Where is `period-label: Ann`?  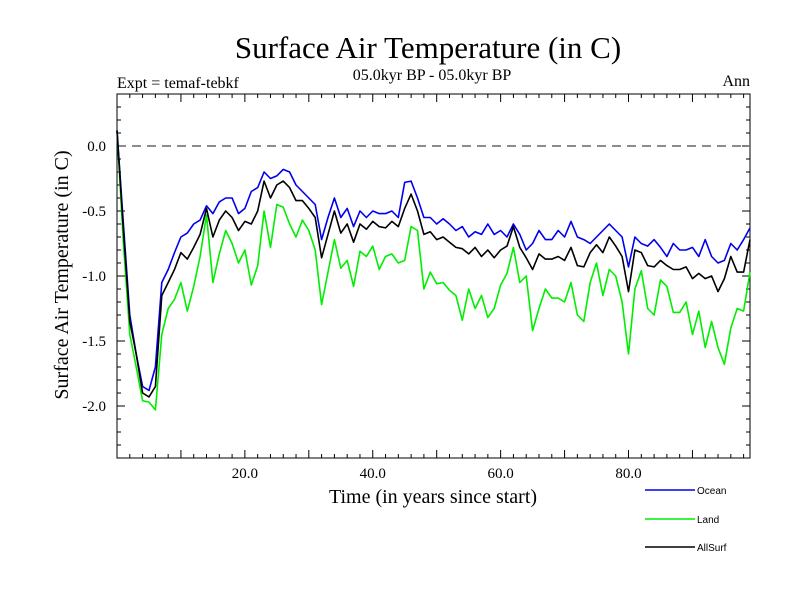
period-label: Ann is located at coordinates (736, 81).